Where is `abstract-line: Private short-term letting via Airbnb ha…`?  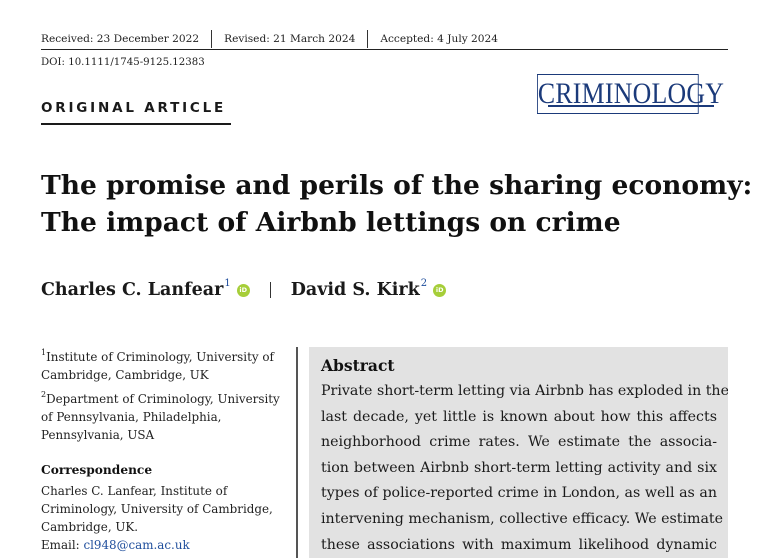
abstract-line: Private short-term letting via Airbnb ha… is located at coordinates (524, 391).